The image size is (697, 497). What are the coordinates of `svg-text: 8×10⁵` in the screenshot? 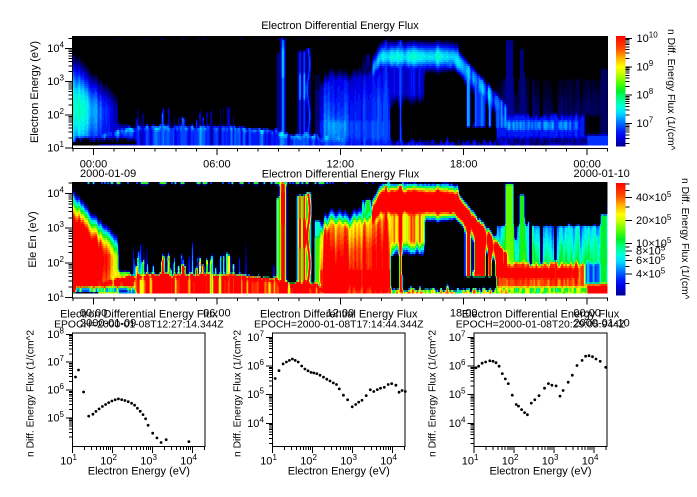 It's located at (651, 250).